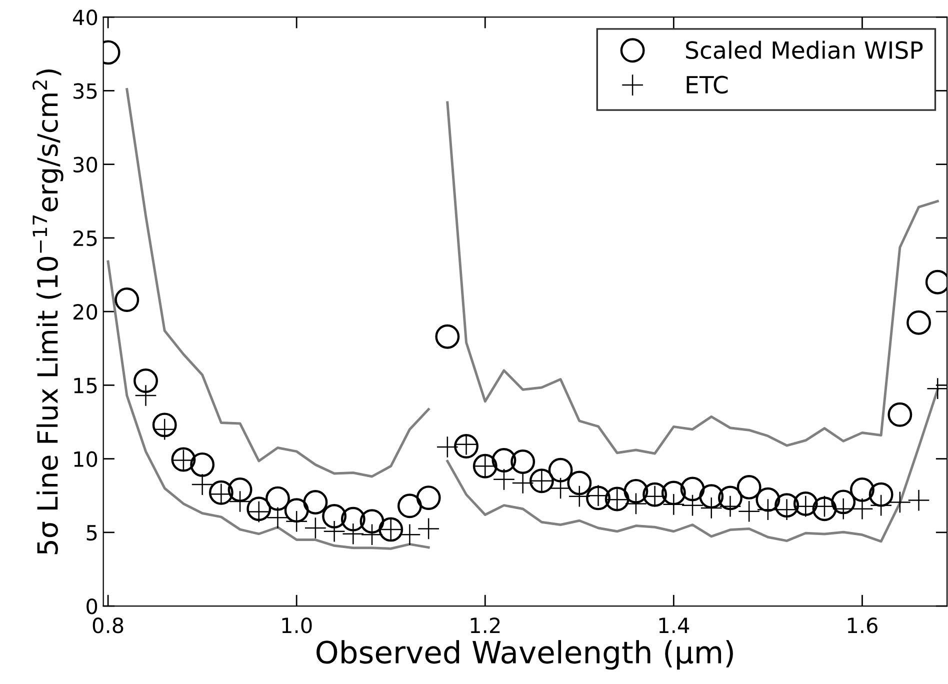  I want to click on y-tick-label: 30, so click(86, 164).